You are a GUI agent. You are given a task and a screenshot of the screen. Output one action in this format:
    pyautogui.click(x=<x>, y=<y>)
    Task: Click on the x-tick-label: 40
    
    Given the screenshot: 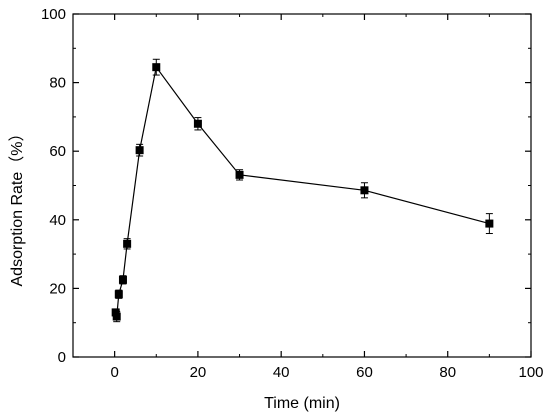 What is the action you would take?
    pyautogui.click(x=281, y=372)
    